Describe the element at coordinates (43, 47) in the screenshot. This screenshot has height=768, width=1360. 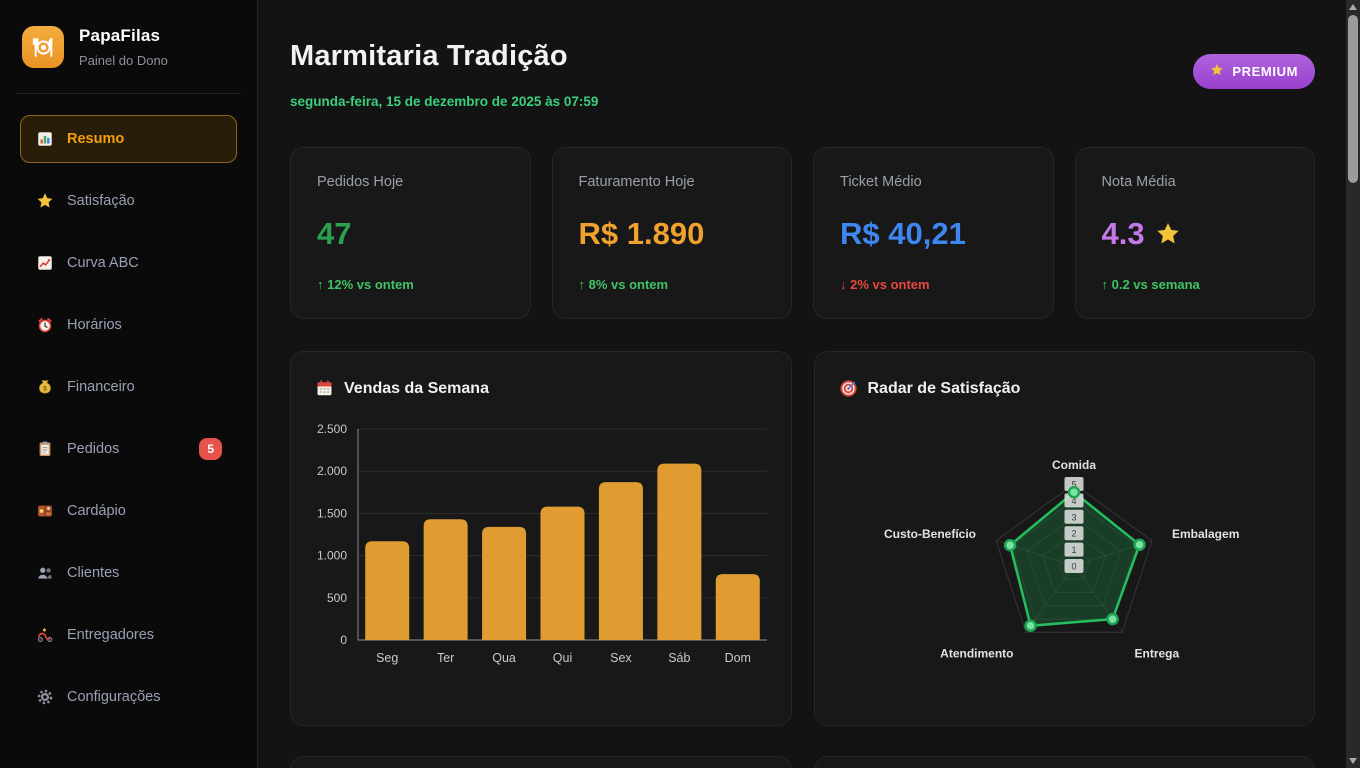
I see `fork-knife-plate-icon` at that location.